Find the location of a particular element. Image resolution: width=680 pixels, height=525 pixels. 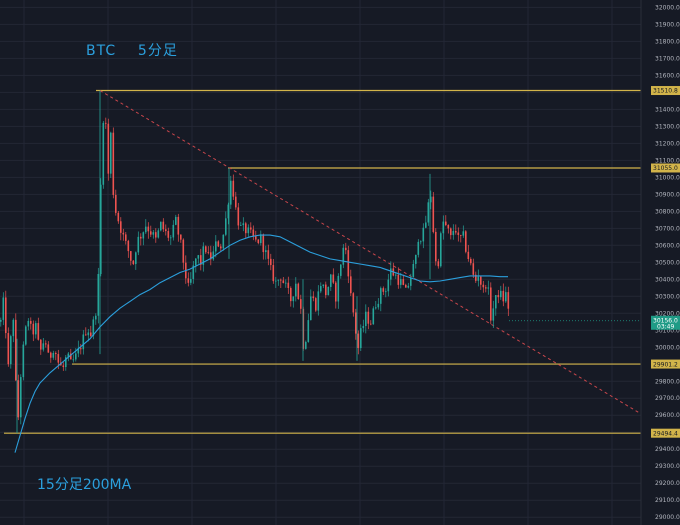

y-tick-label: 30600.0 is located at coordinates (667, 245).